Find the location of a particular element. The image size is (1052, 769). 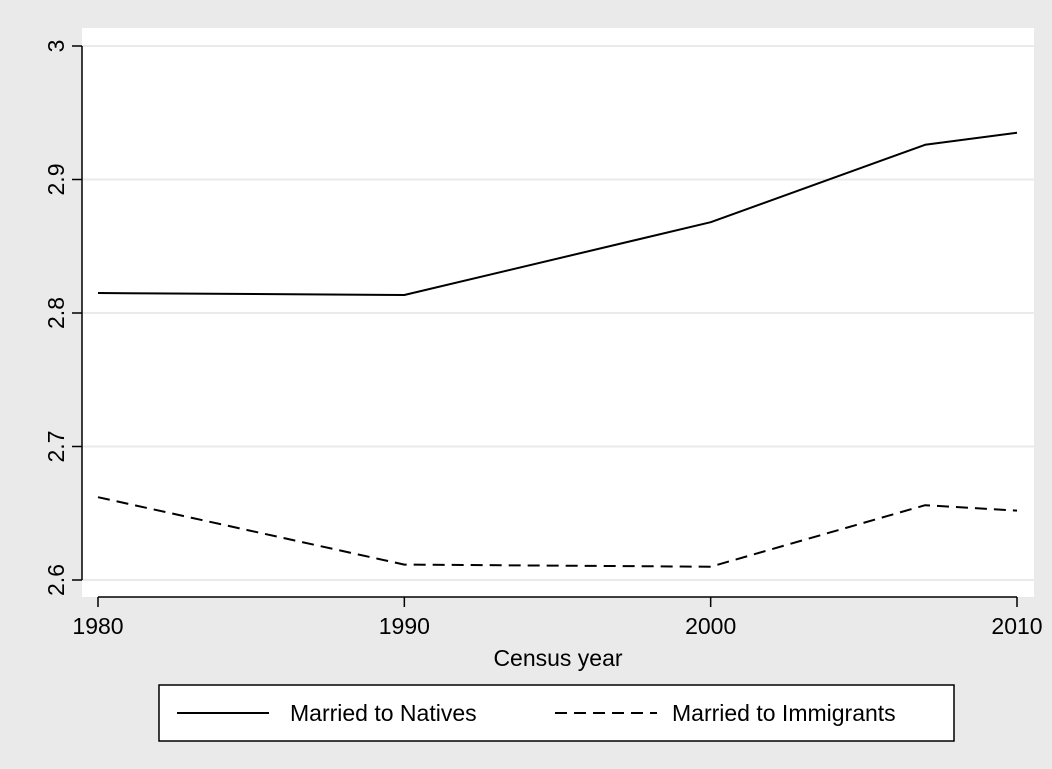

y-tick-label: 3 is located at coordinates (56, 46).